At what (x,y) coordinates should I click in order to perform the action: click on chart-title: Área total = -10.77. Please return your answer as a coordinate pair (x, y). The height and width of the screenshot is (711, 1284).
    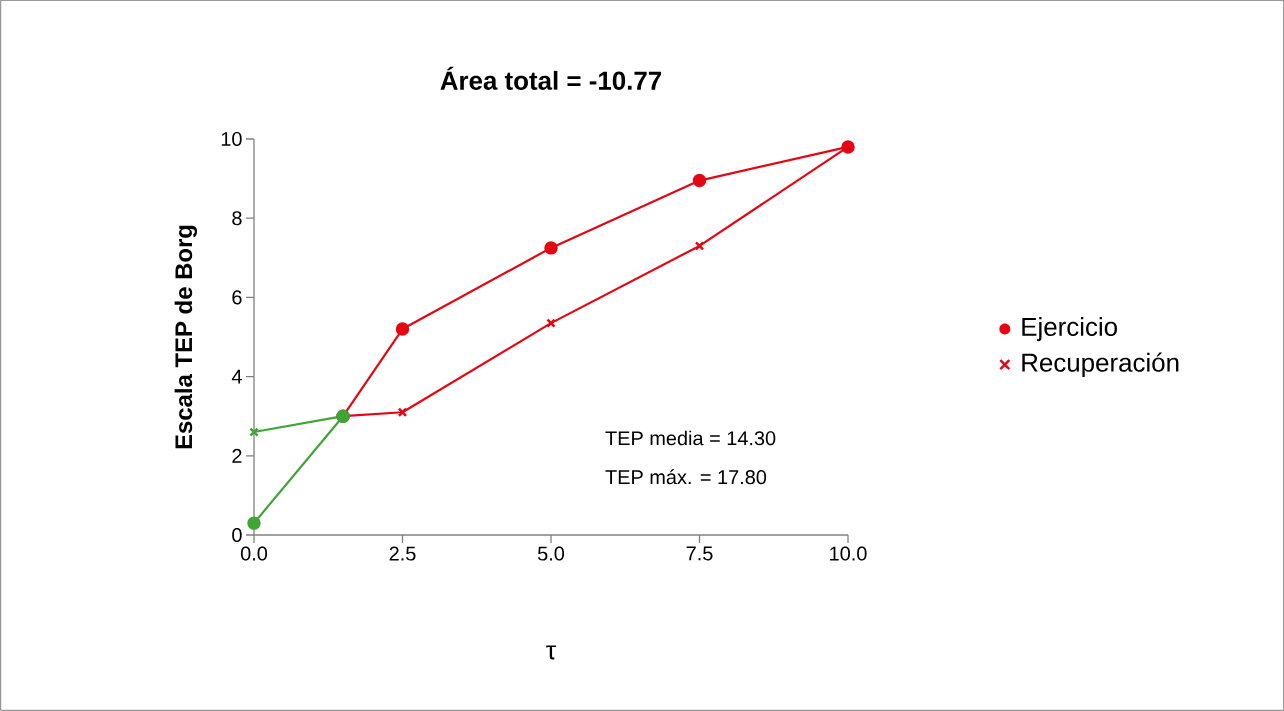
    Looking at the image, I should click on (551, 78).